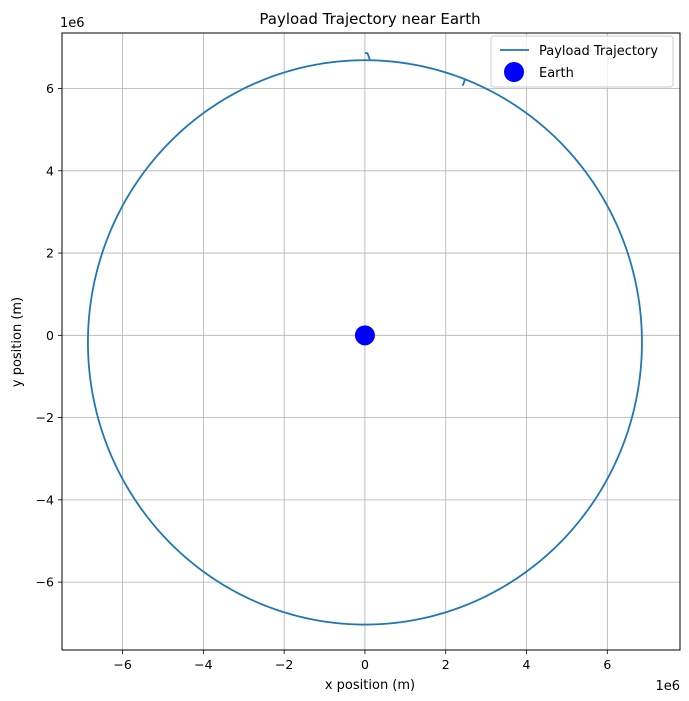  Describe the element at coordinates (370, 685) in the screenshot. I see `x-axis-label: x position (m)` at that location.